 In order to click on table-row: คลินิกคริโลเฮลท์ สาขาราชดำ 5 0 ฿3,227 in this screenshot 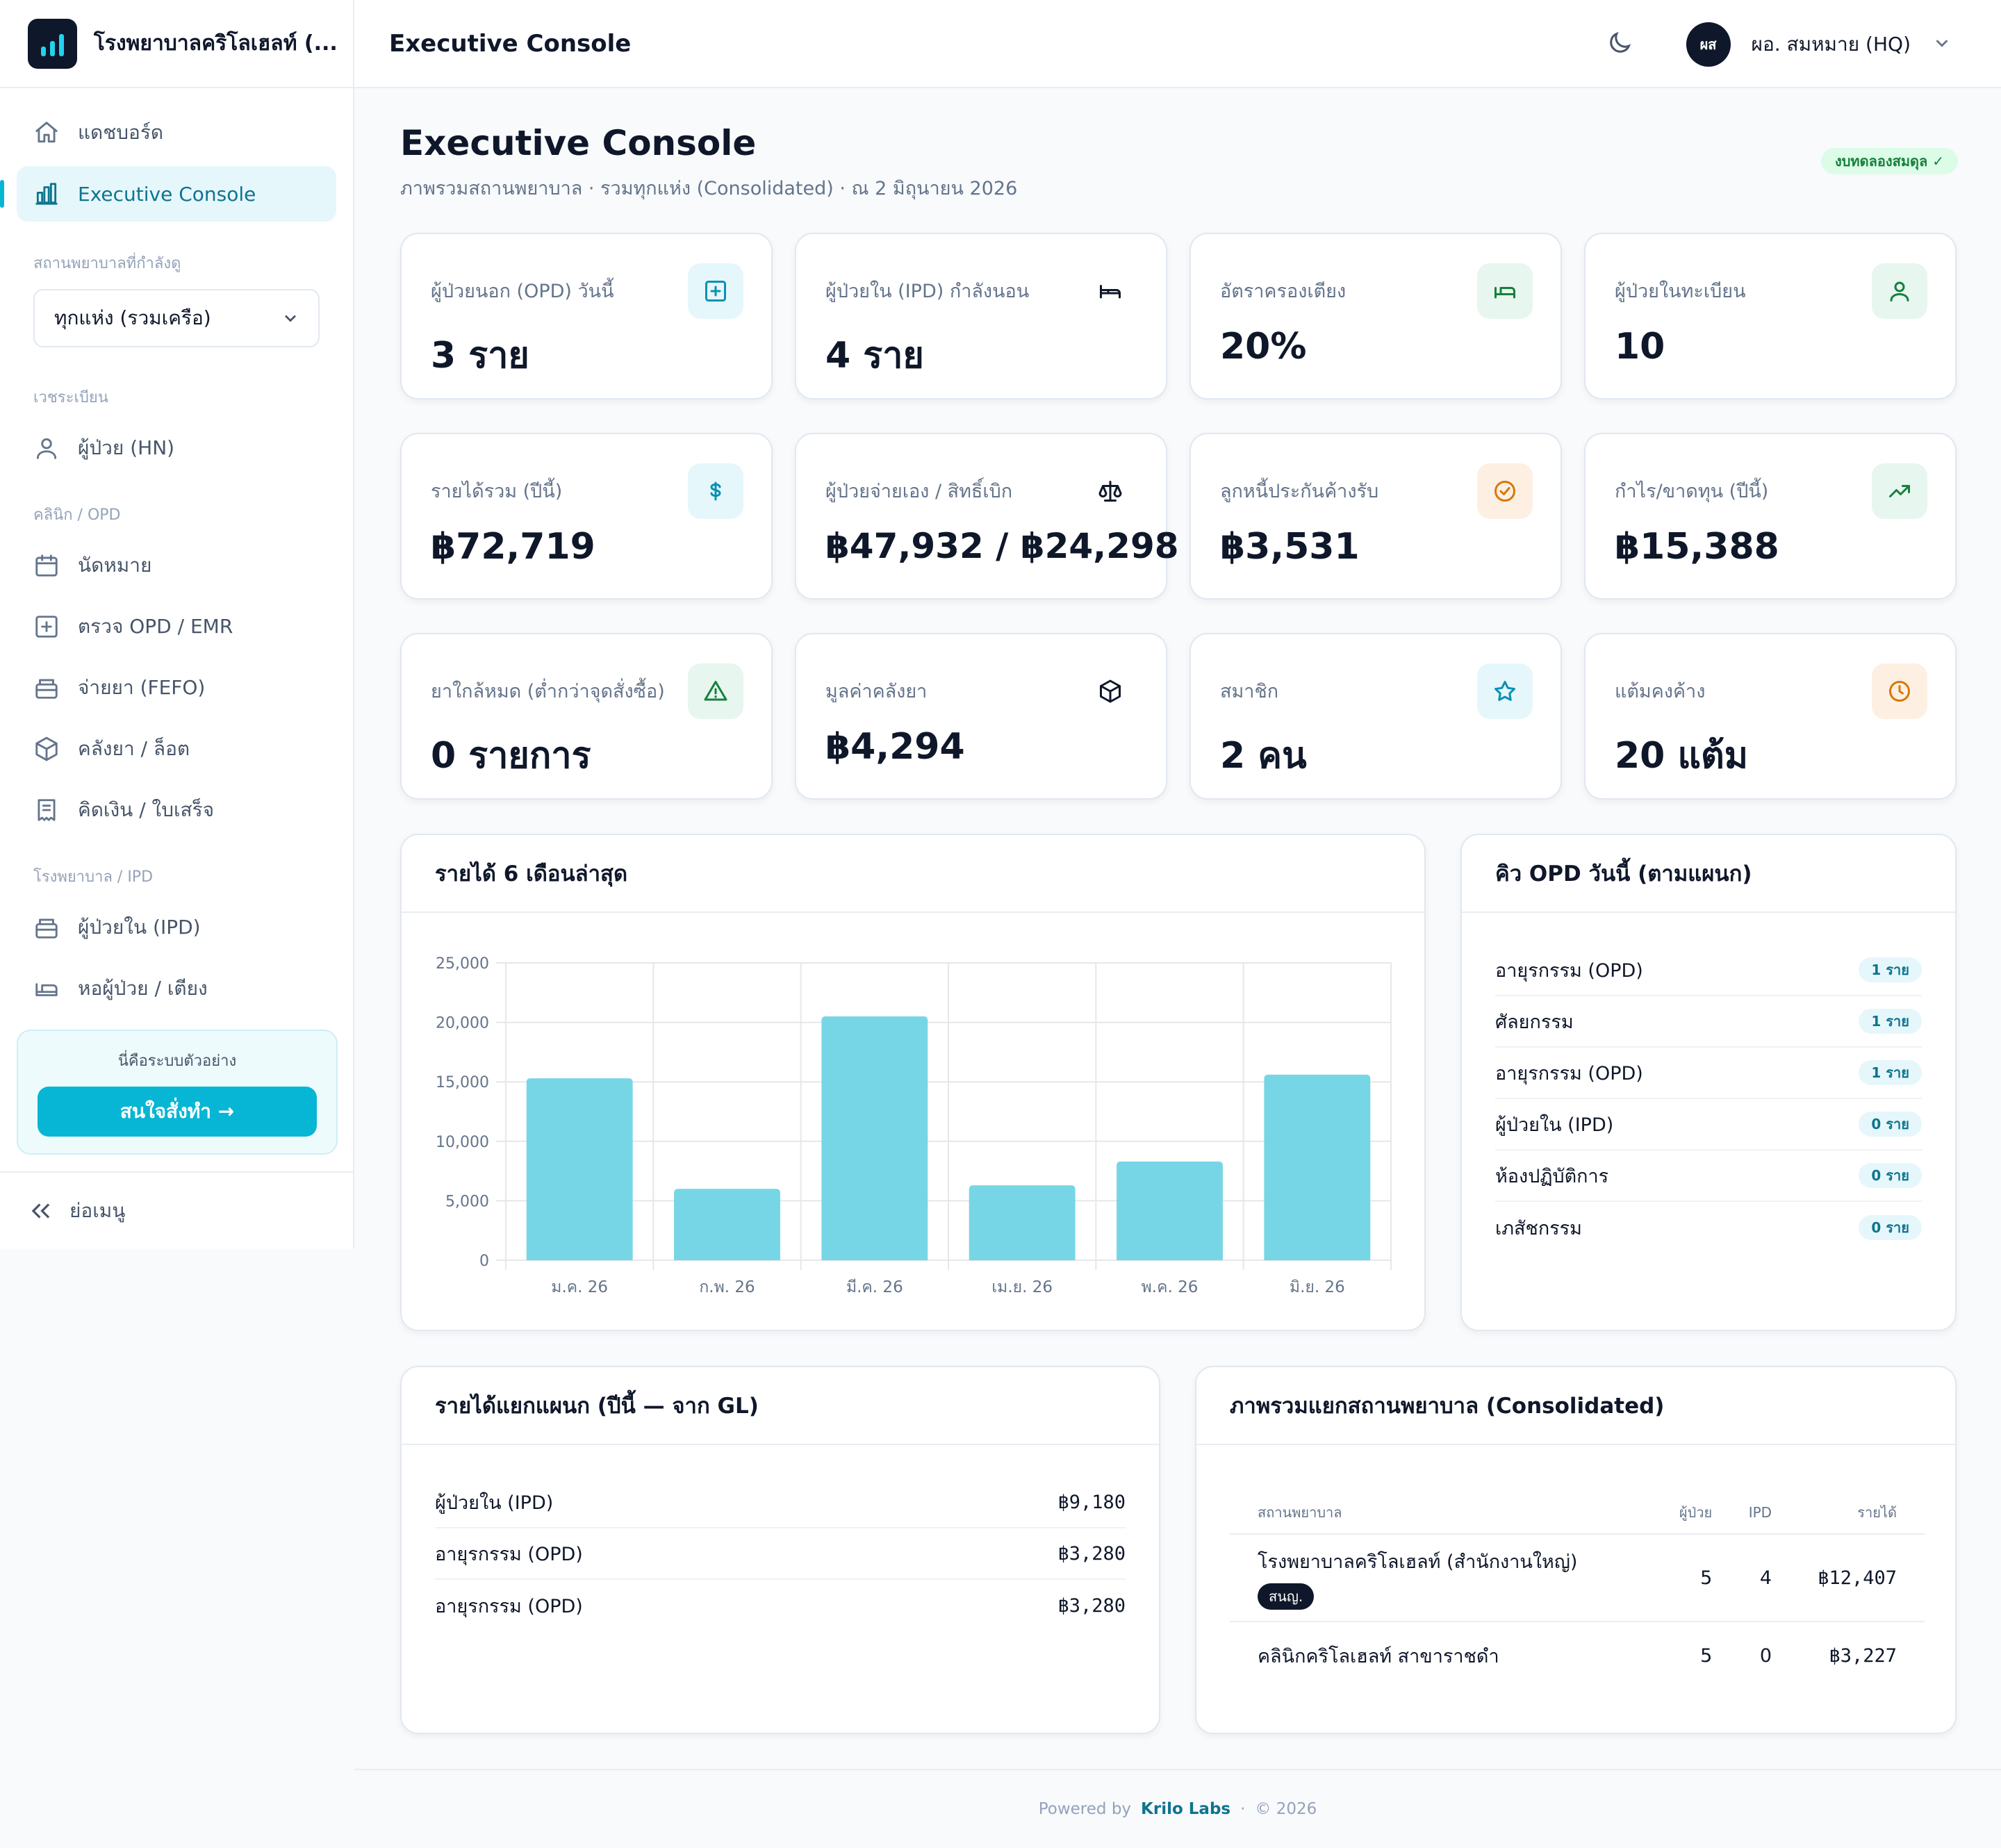, I will do `click(1578, 1656)`.